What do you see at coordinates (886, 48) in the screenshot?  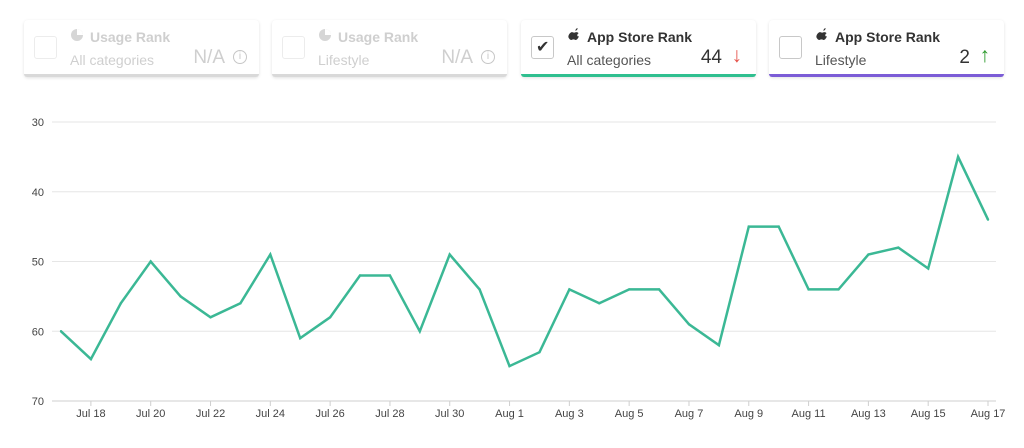 I see `card-app-store-rank-lifestyle: App Store Rank Lifestyle 2 ↑` at bounding box center [886, 48].